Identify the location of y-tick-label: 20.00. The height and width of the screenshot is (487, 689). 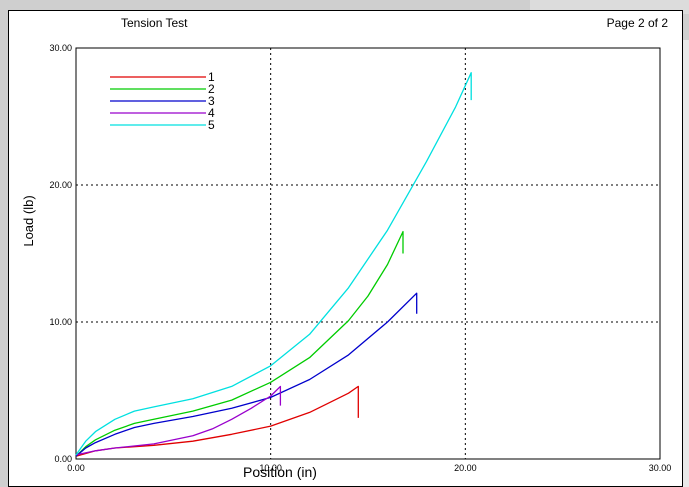
(60, 185).